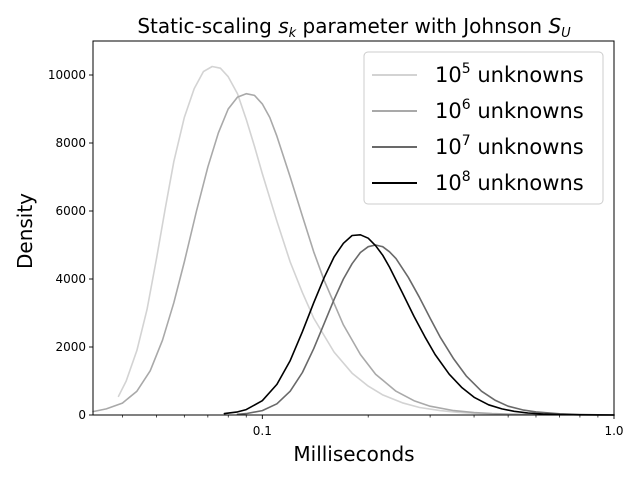 The height and width of the screenshot is (480, 640). Describe the element at coordinates (509, 110) in the screenshot. I see `legend-label-2: 106 unknowns` at that location.